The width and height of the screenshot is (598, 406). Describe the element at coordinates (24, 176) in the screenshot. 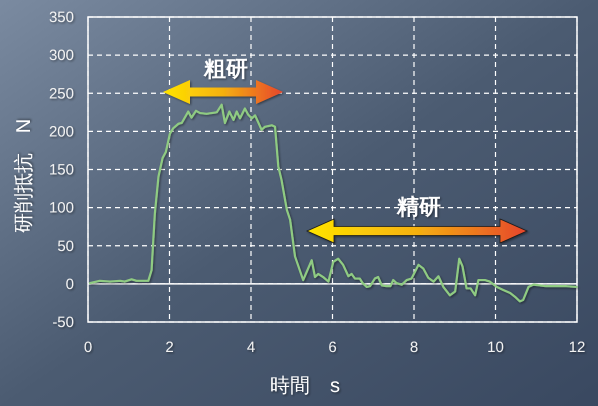

I see `ylabel: 研削抵抗 N` at that location.